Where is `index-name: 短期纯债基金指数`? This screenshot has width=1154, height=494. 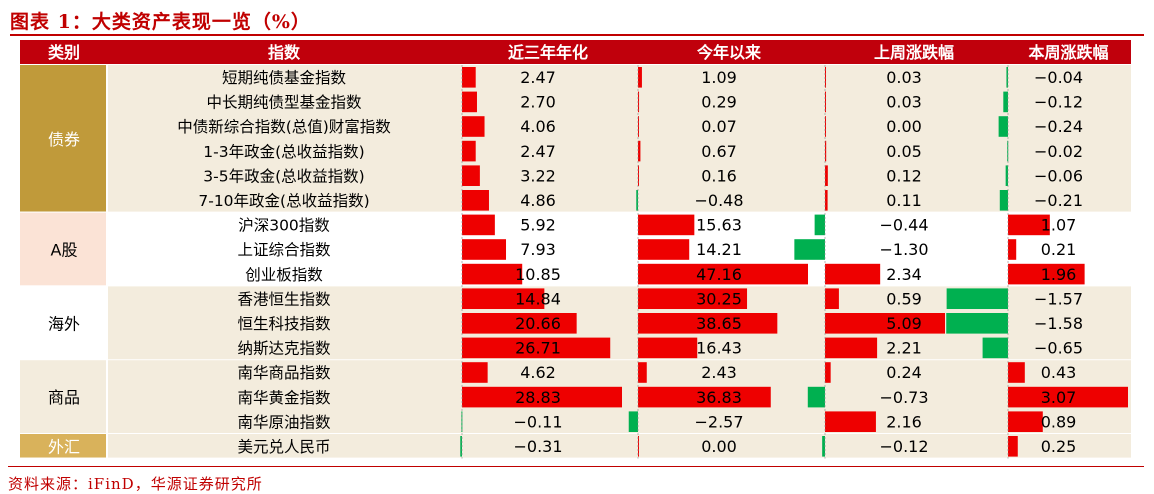
index-name: 短期纯债基金指数 is located at coordinates (284, 78).